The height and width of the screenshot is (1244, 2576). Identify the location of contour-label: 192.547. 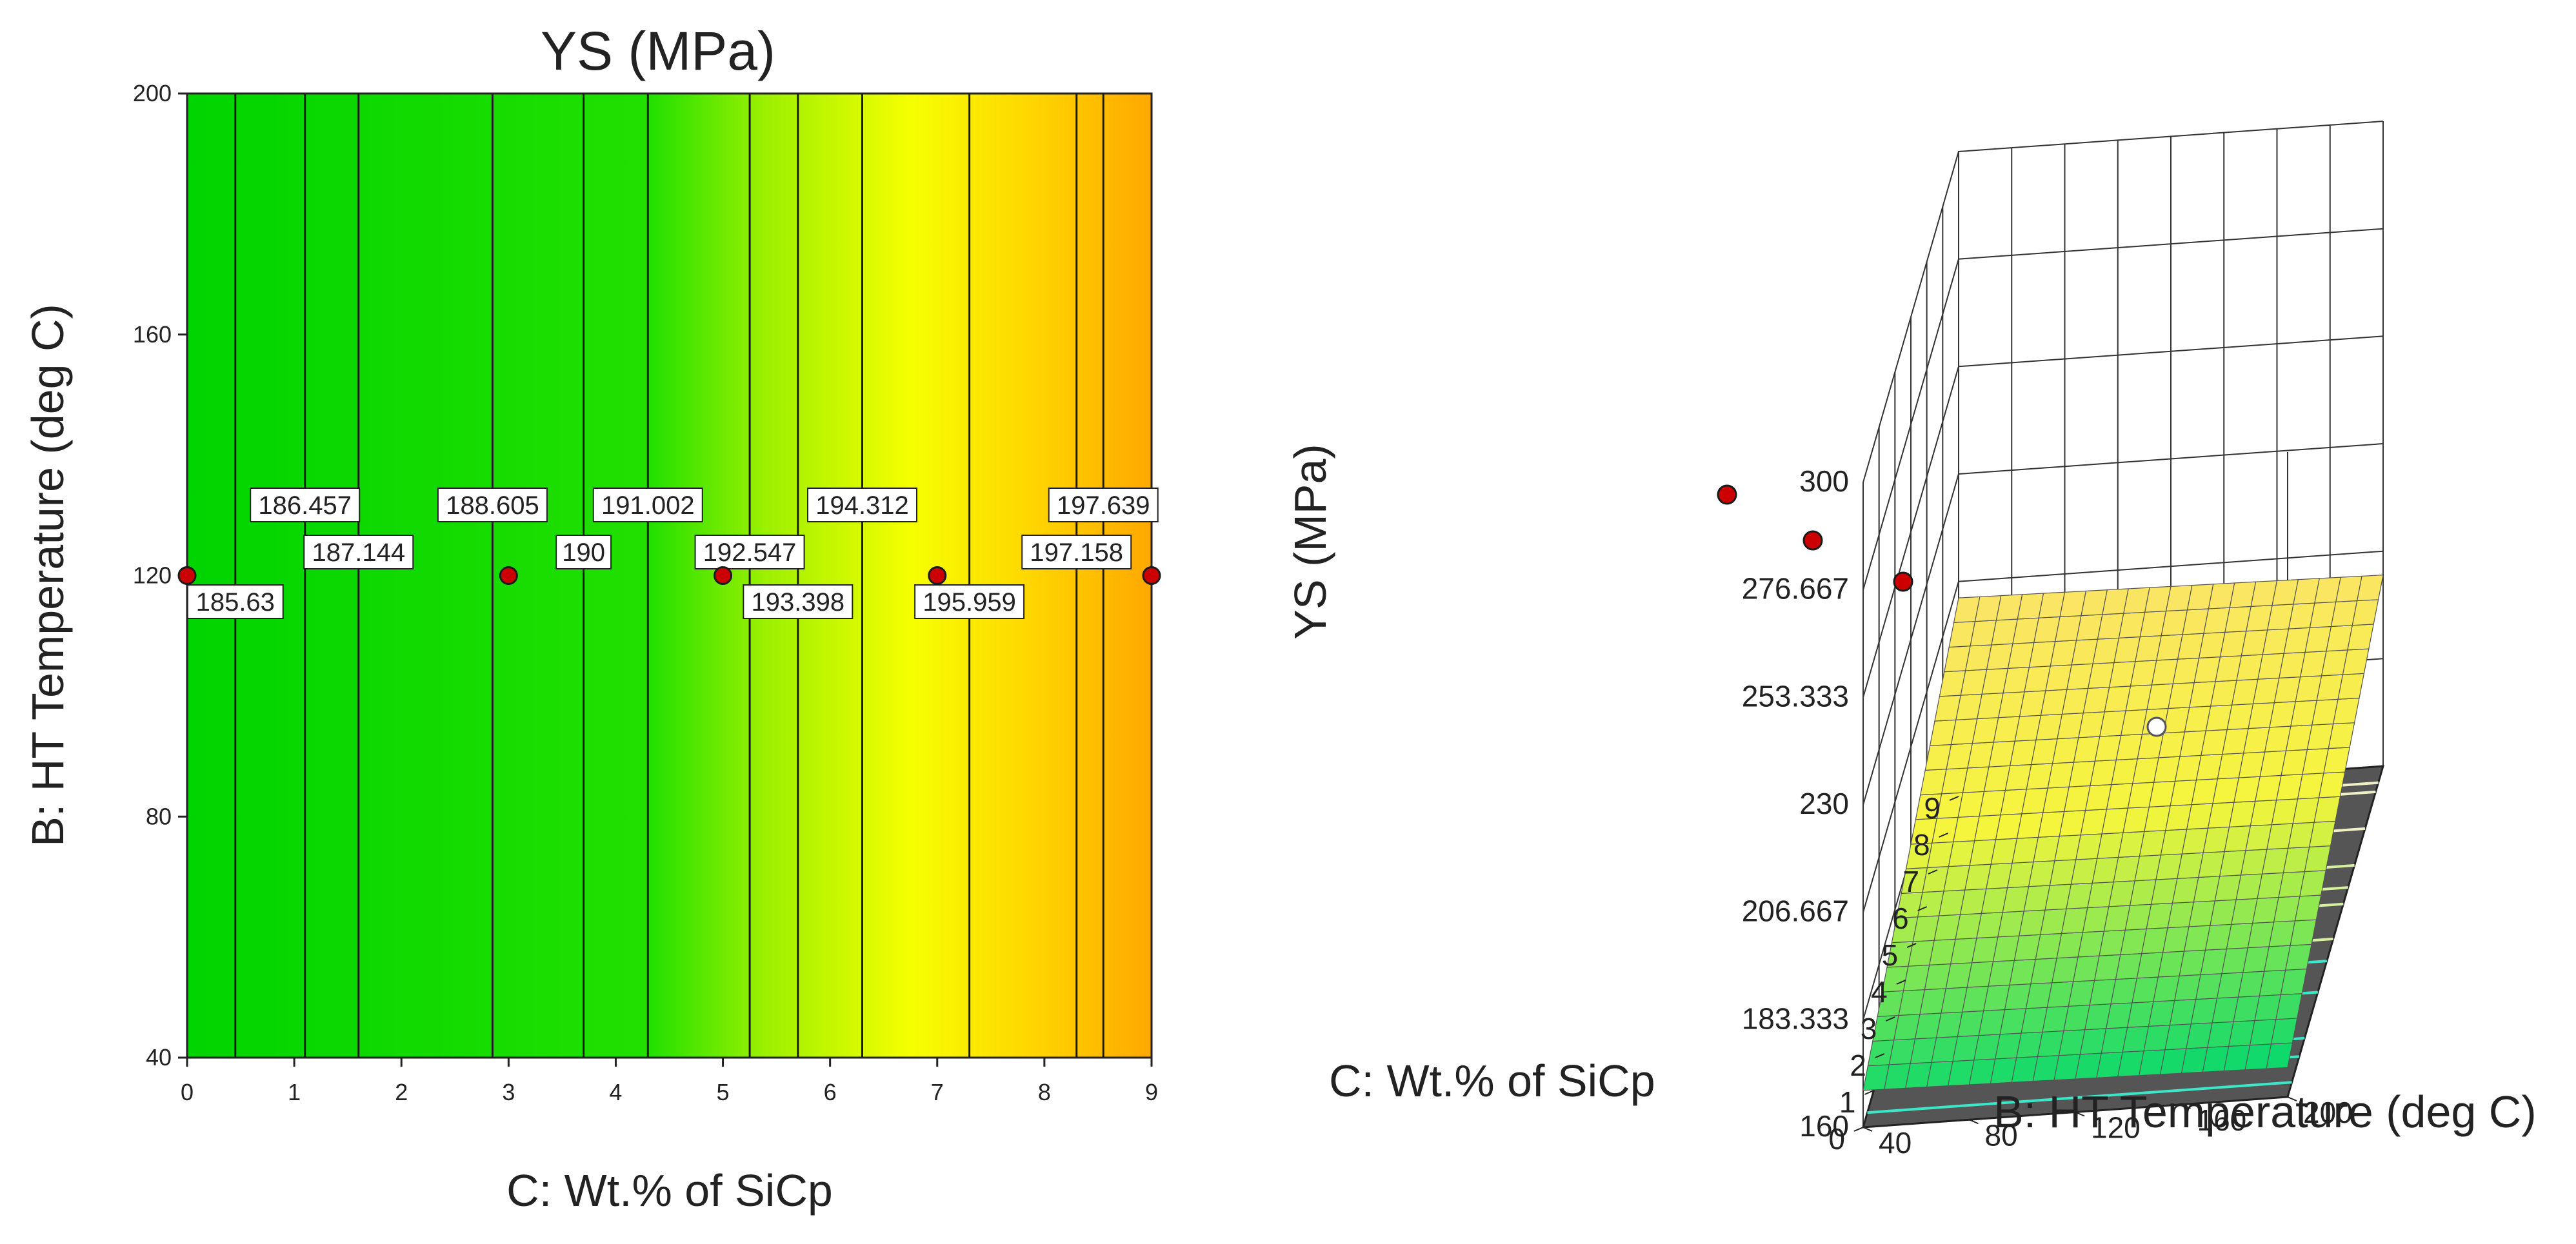
(749, 552).